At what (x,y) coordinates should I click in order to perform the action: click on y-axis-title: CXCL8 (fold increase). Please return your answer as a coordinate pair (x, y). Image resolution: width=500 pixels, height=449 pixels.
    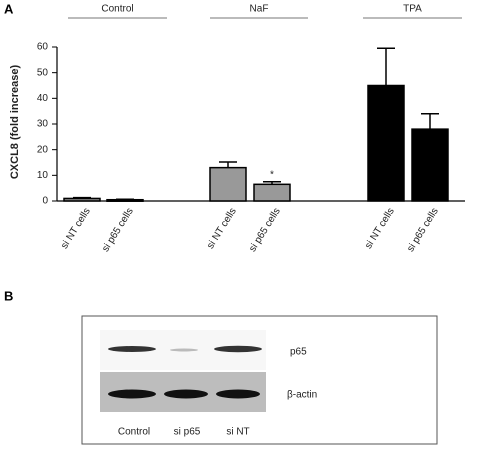
    Looking at the image, I should click on (15, 122).